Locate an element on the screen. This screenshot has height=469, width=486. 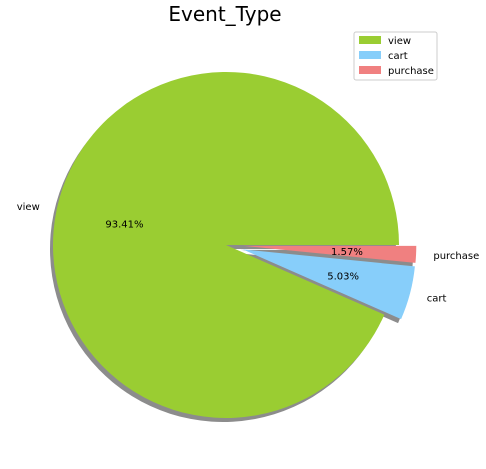
pie-slice-purchase is located at coordinates (330, 254).